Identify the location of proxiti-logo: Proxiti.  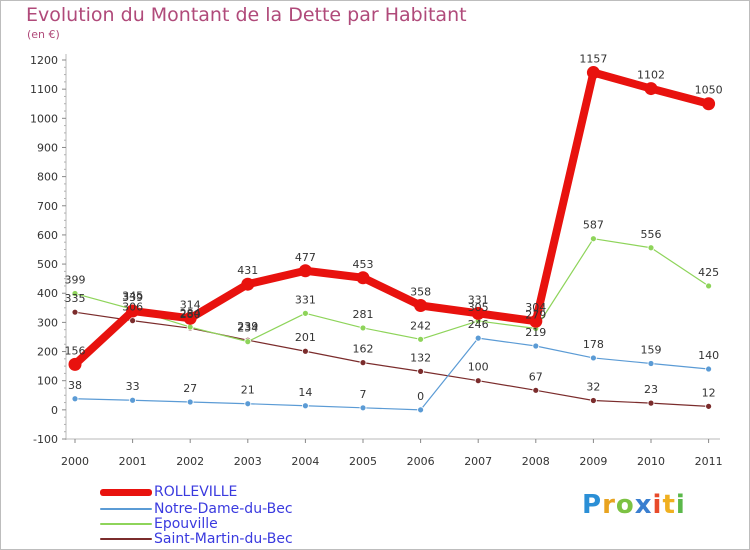
(634, 505).